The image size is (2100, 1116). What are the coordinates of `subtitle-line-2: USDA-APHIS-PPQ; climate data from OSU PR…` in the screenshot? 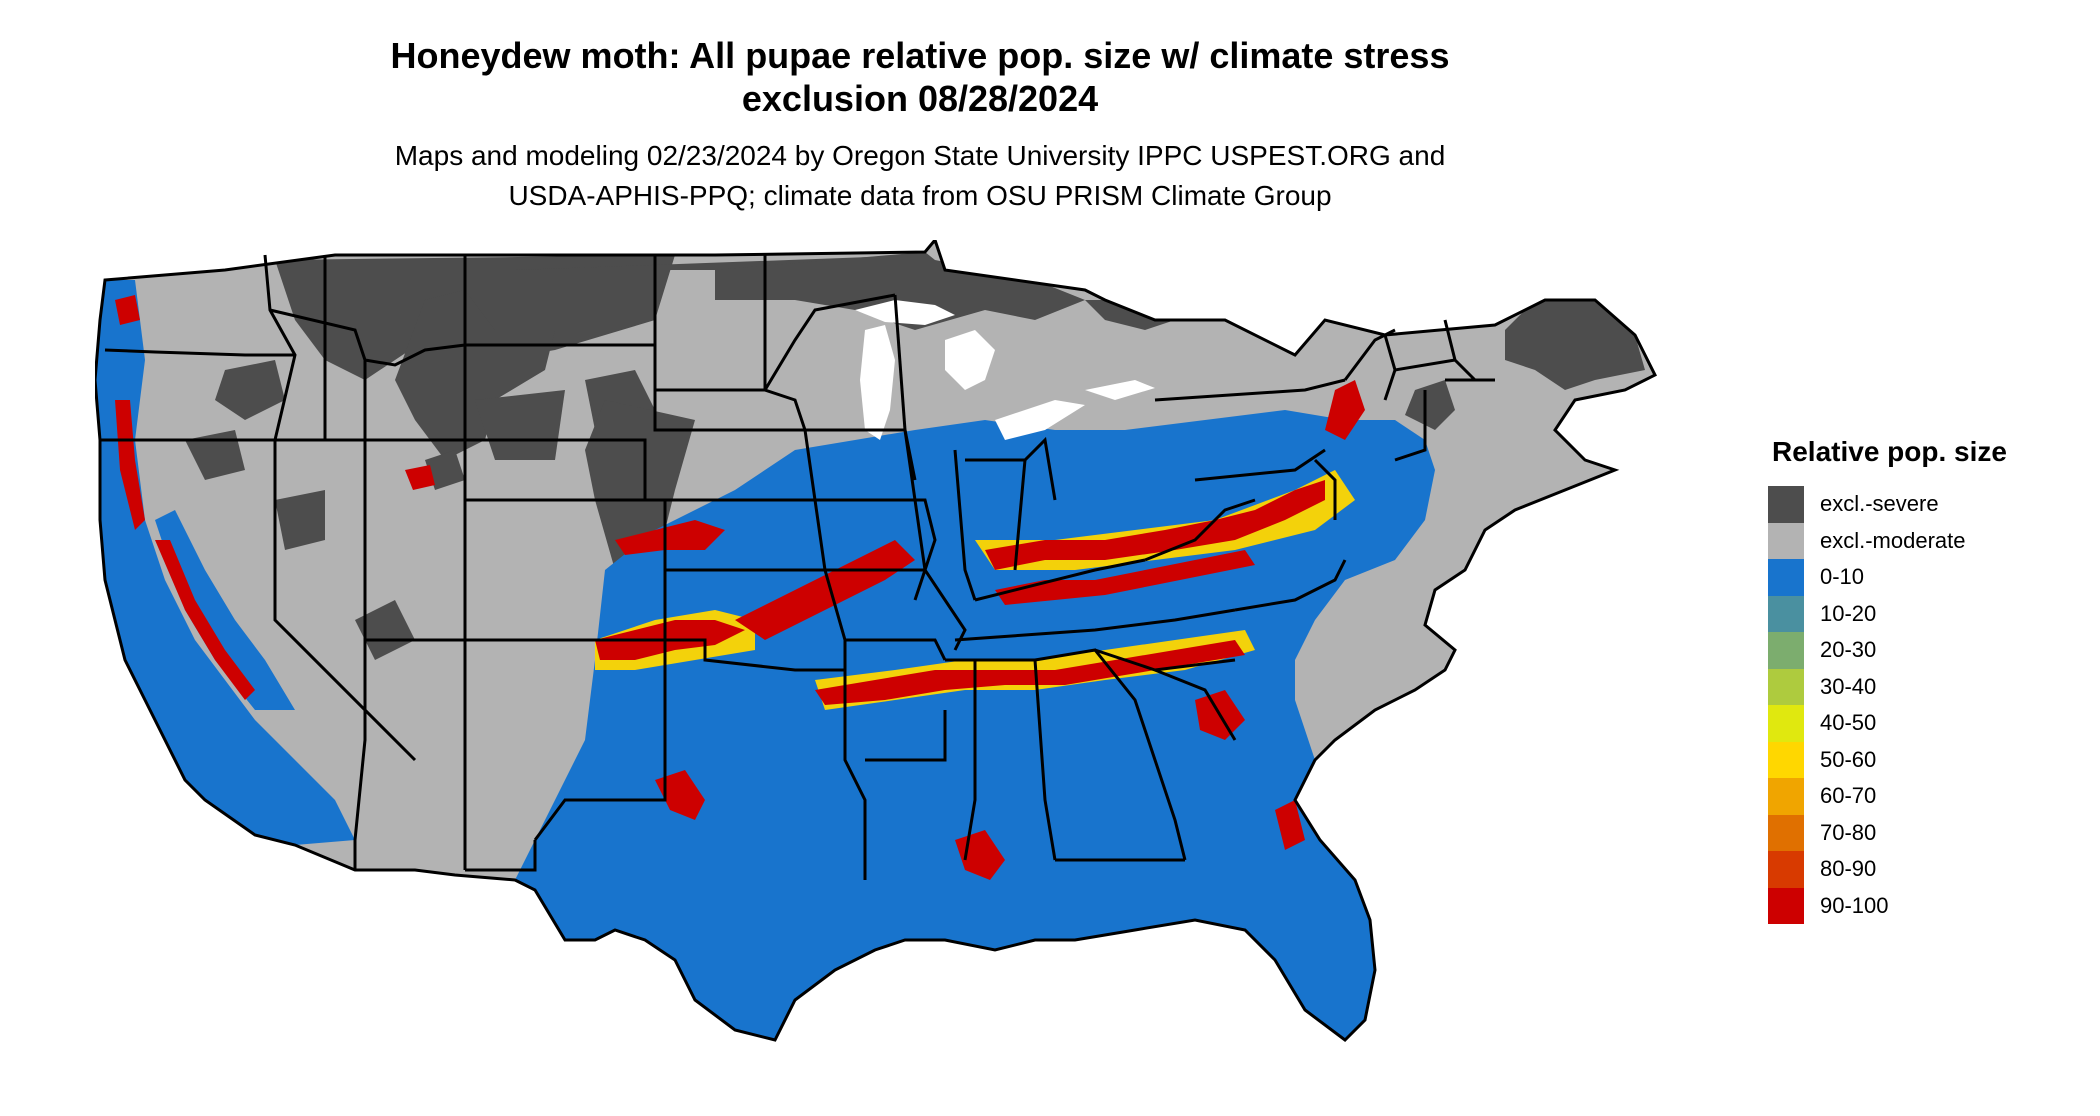 It's located at (920, 195).